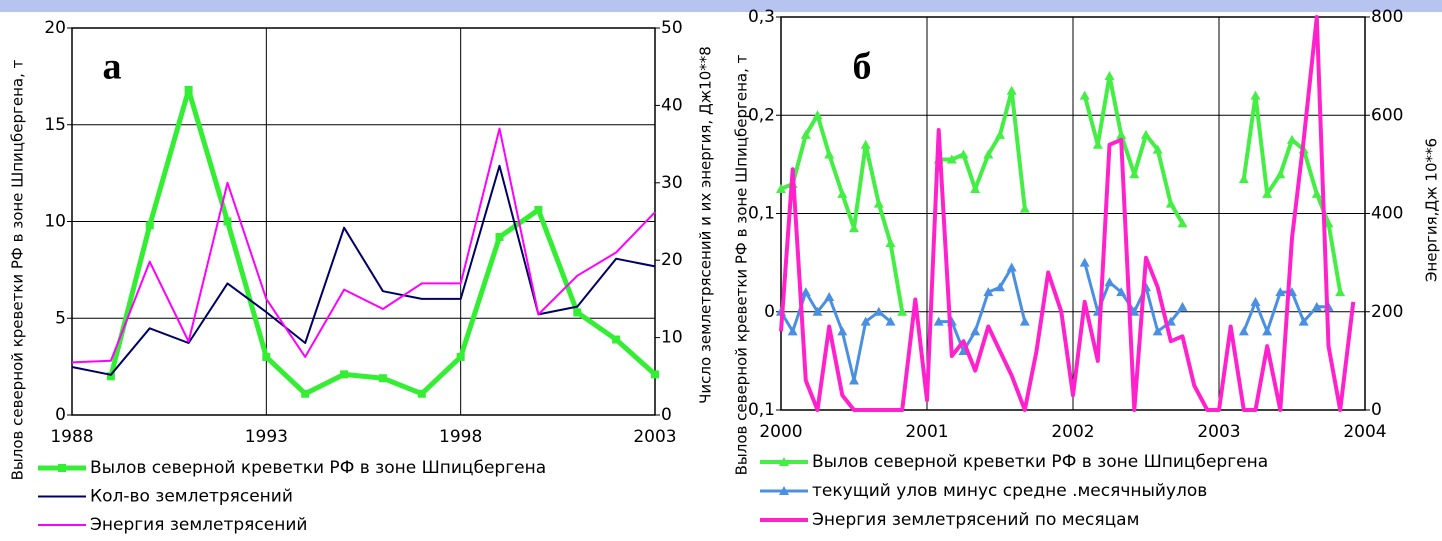 Image resolution: width=1442 pixels, height=541 pixels. I want to click on x-tick-label: 2000, so click(780, 432).